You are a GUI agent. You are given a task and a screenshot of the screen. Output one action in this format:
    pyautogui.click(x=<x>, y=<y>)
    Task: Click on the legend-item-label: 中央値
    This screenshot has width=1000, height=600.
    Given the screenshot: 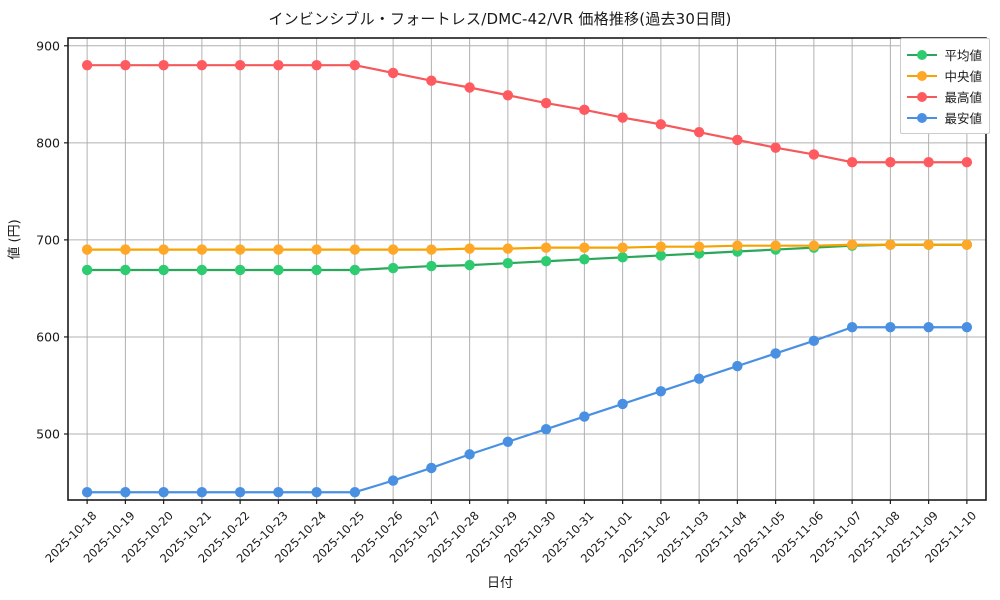 What is the action you would take?
    pyautogui.click(x=963, y=76)
    